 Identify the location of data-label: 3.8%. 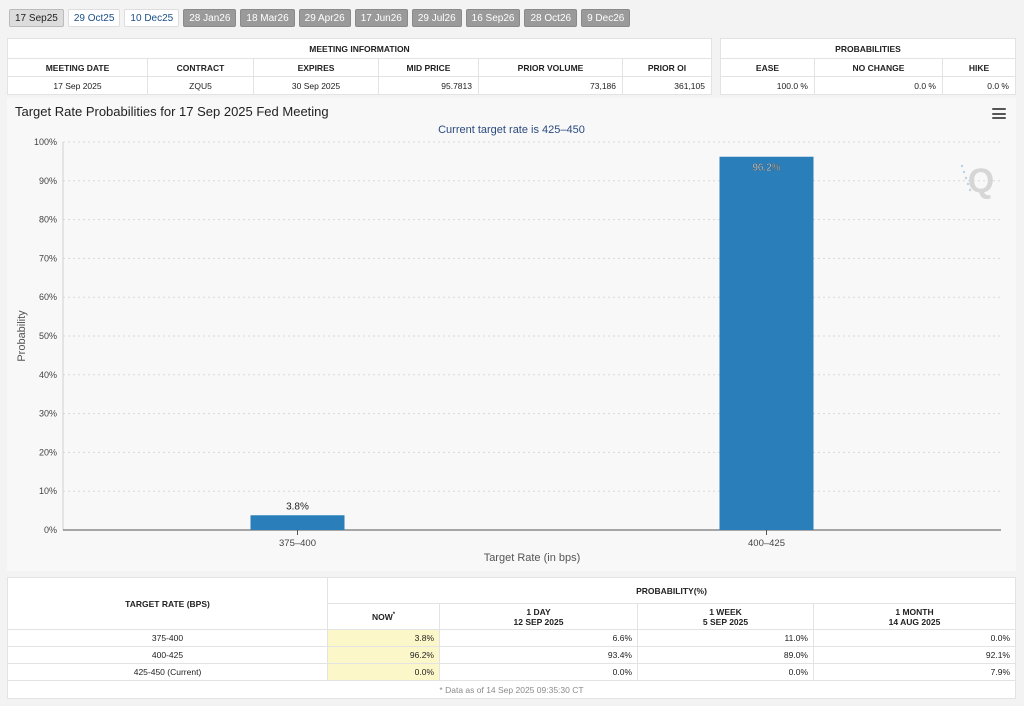
(297, 506).